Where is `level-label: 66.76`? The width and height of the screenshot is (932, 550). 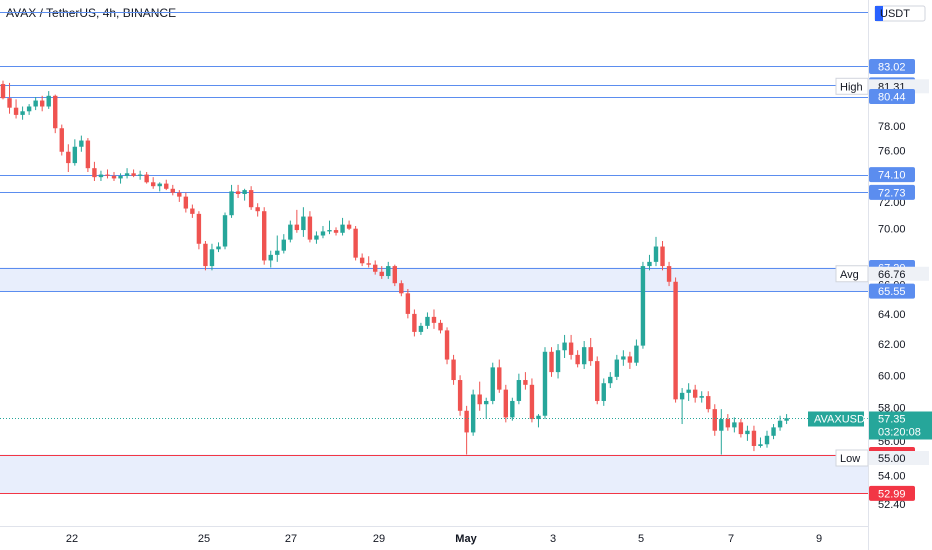
level-label: 66.76 is located at coordinates (892, 275).